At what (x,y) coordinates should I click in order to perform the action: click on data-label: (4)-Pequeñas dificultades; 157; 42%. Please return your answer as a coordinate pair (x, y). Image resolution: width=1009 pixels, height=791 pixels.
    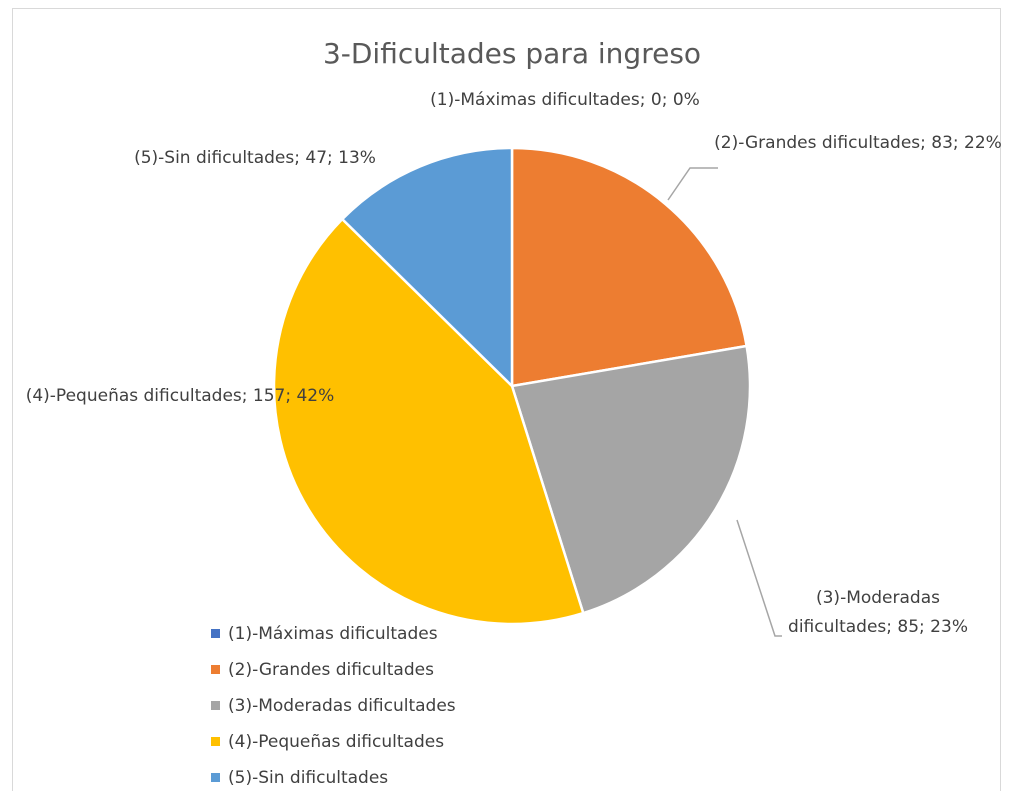
    Looking at the image, I should click on (180, 396).